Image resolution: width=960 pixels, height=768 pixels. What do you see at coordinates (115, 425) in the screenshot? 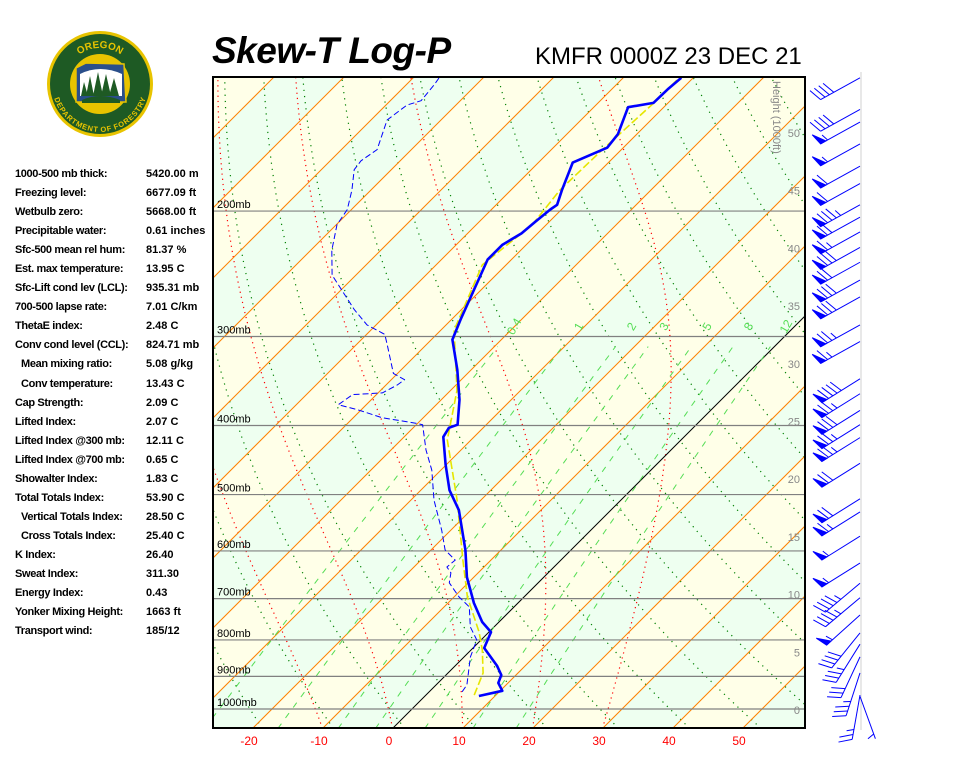
I see `stat-row: Lifted Index: 2.07 C` at bounding box center [115, 425].